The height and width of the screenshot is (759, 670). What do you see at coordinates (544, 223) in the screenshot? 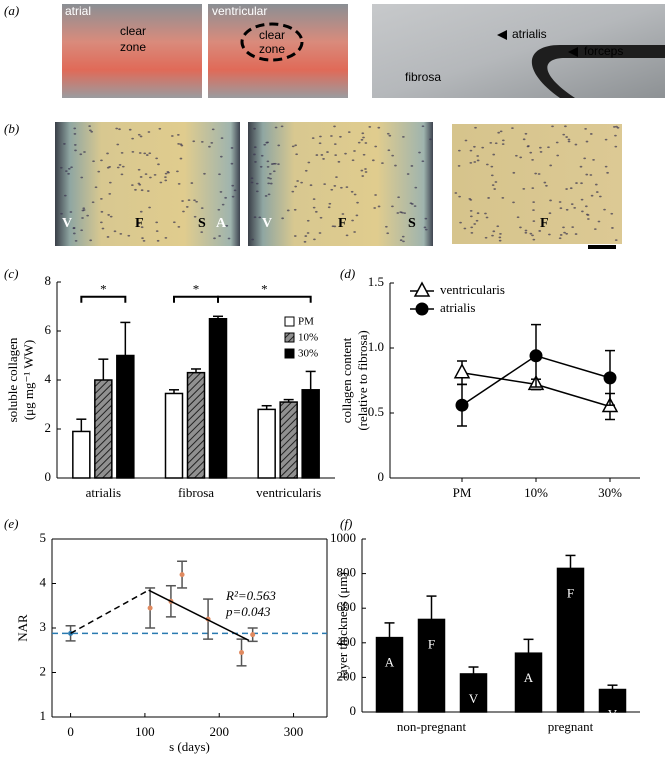
I see `layer-label: F` at bounding box center [544, 223].